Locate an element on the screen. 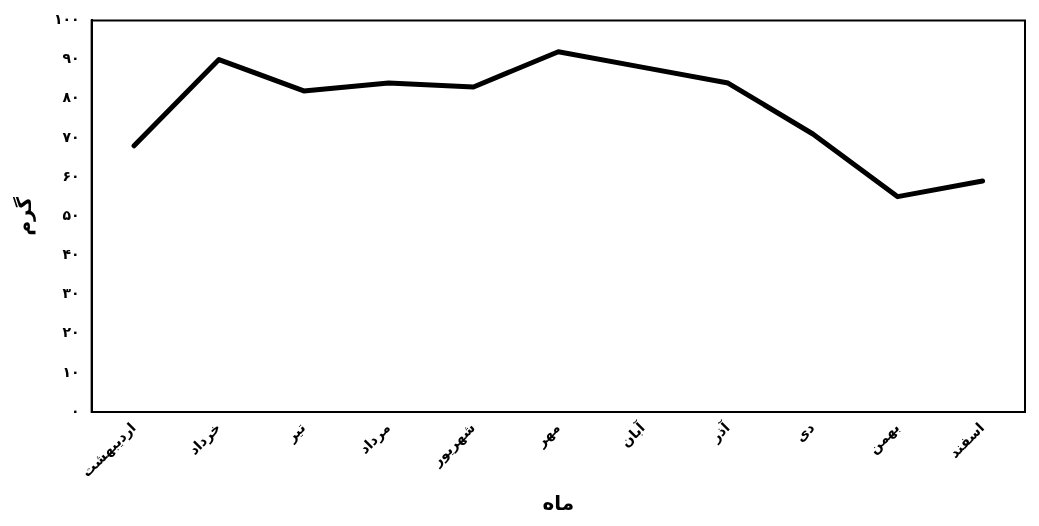  y-tick-label: ۰ is located at coordinates (75, 410).